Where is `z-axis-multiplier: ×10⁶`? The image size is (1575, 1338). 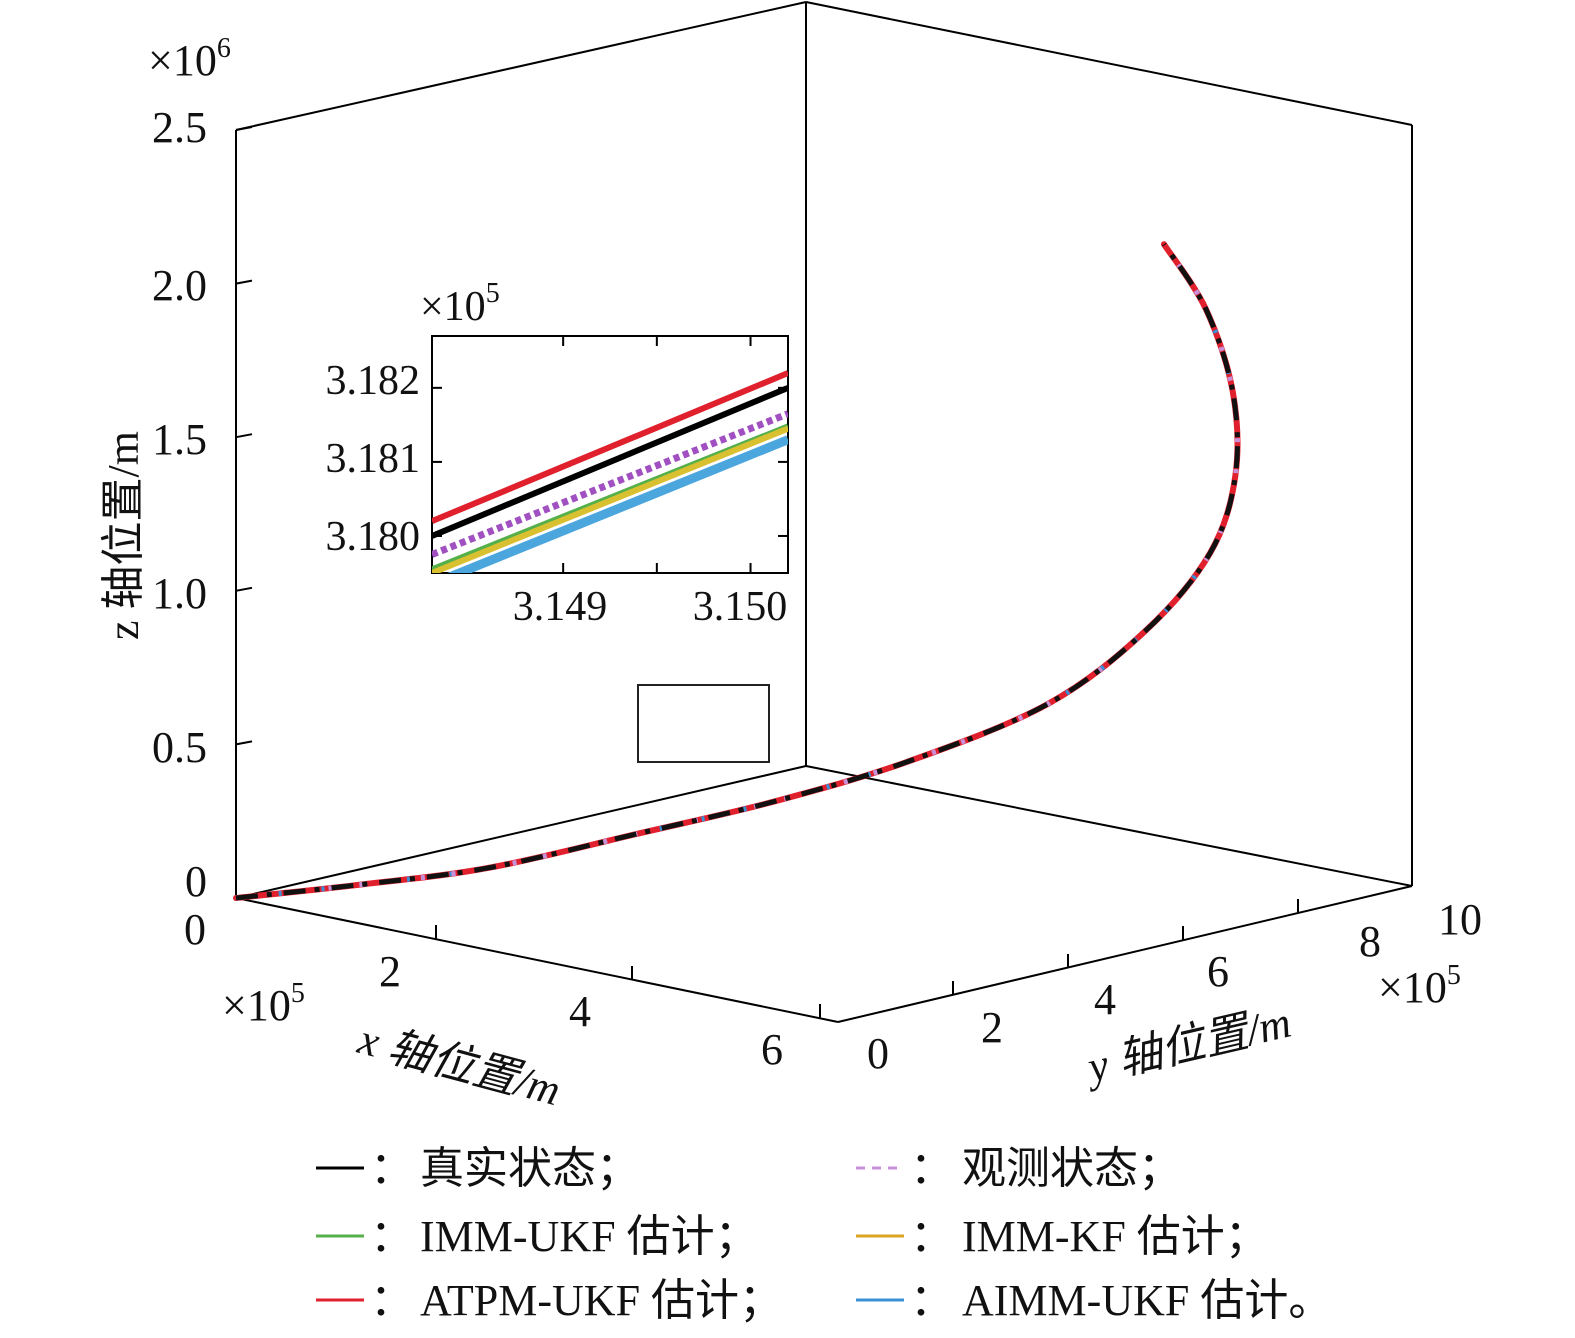
z-axis-multiplier: ×10⁶ is located at coordinates (189, 59).